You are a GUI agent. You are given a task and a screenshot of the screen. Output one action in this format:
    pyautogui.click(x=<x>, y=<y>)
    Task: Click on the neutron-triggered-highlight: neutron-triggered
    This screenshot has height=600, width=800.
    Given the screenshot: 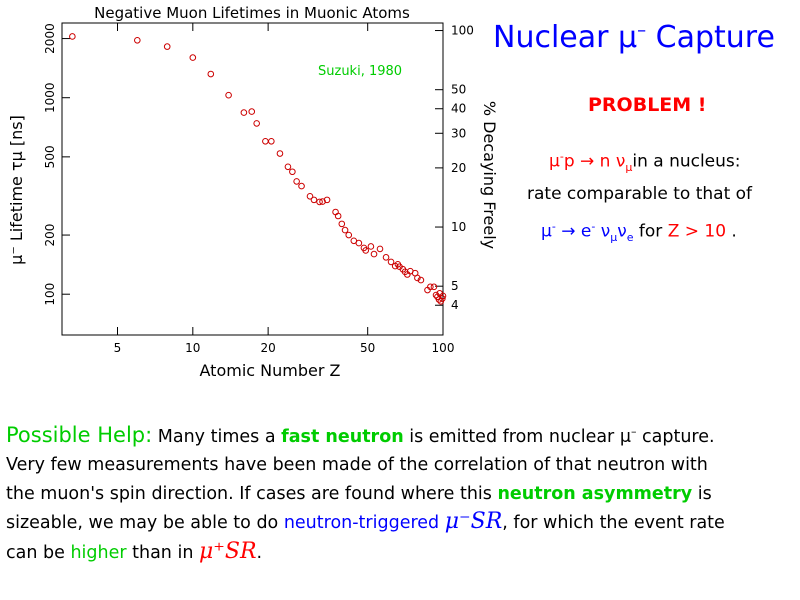 What is the action you would take?
    pyautogui.click(x=361, y=523)
    